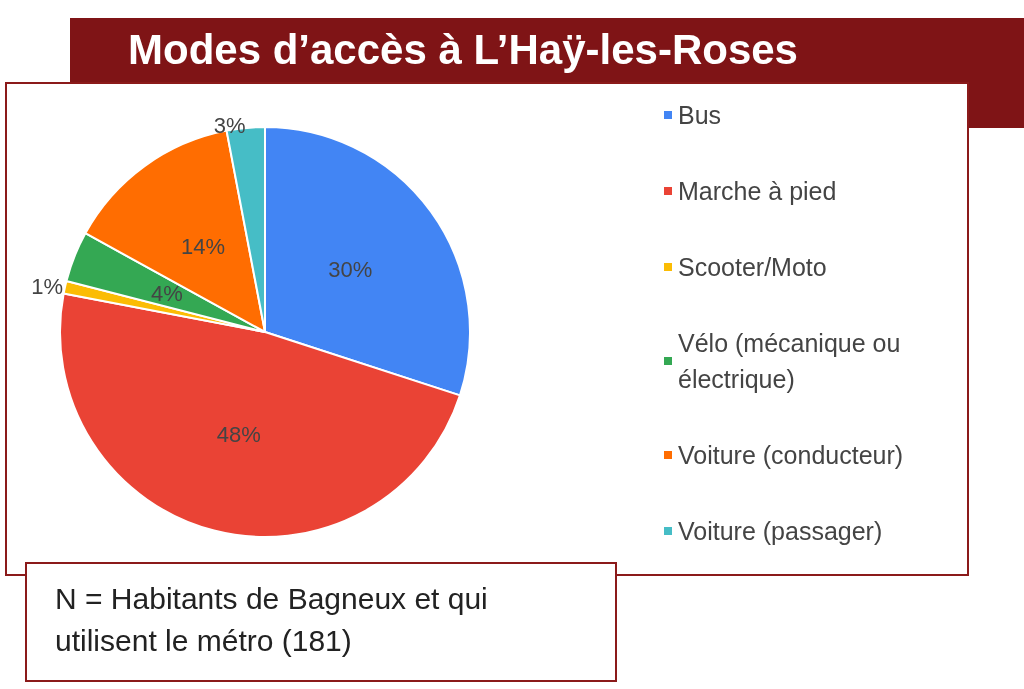 The image size is (1024, 689). Describe the element at coordinates (47, 287) in the screenshot. I see `data-label: 1%` at that location.